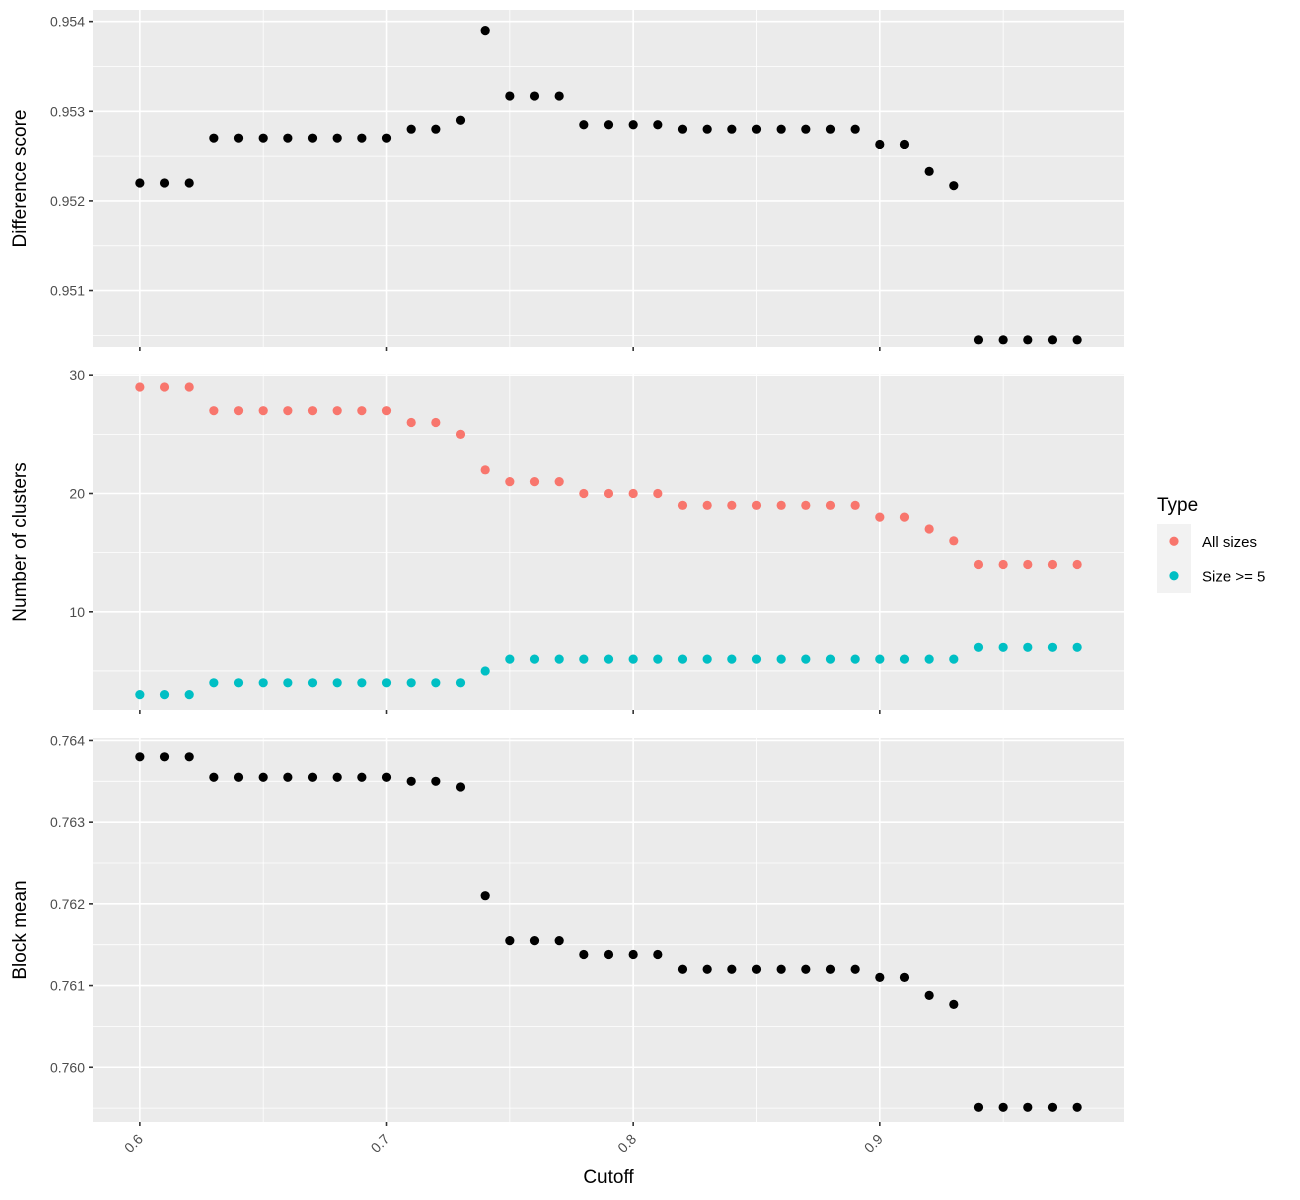  Describe the element at coordinates (67, 22) in the screenshot. I see `y-tick-label: 0.954` at that location.